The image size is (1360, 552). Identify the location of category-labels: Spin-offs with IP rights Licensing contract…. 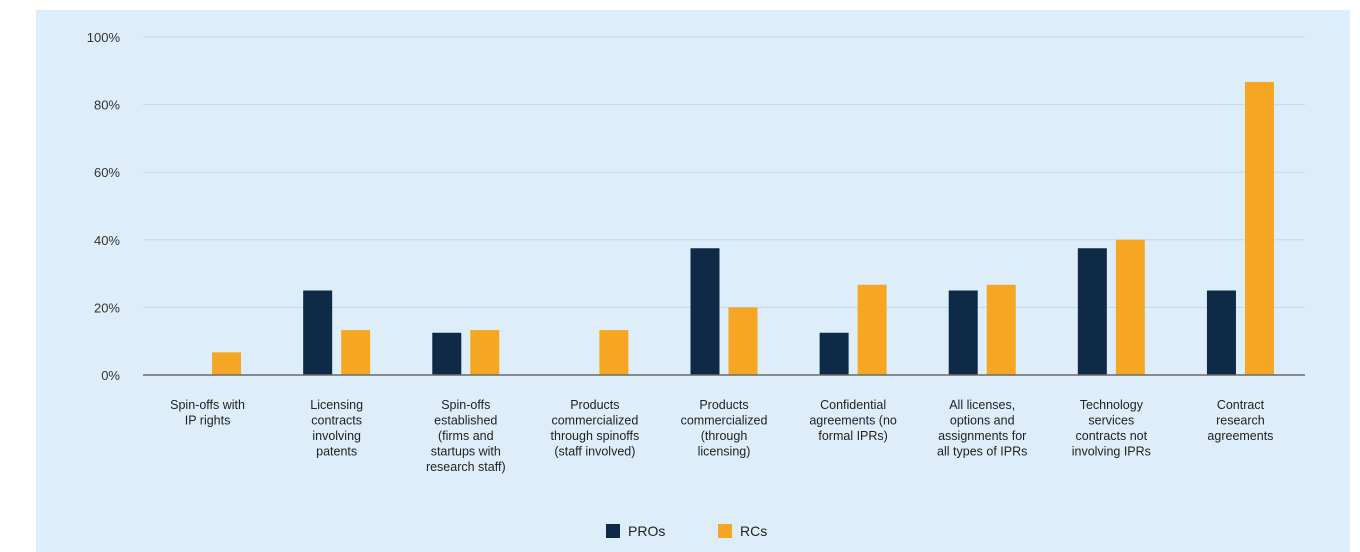
(721, 436).